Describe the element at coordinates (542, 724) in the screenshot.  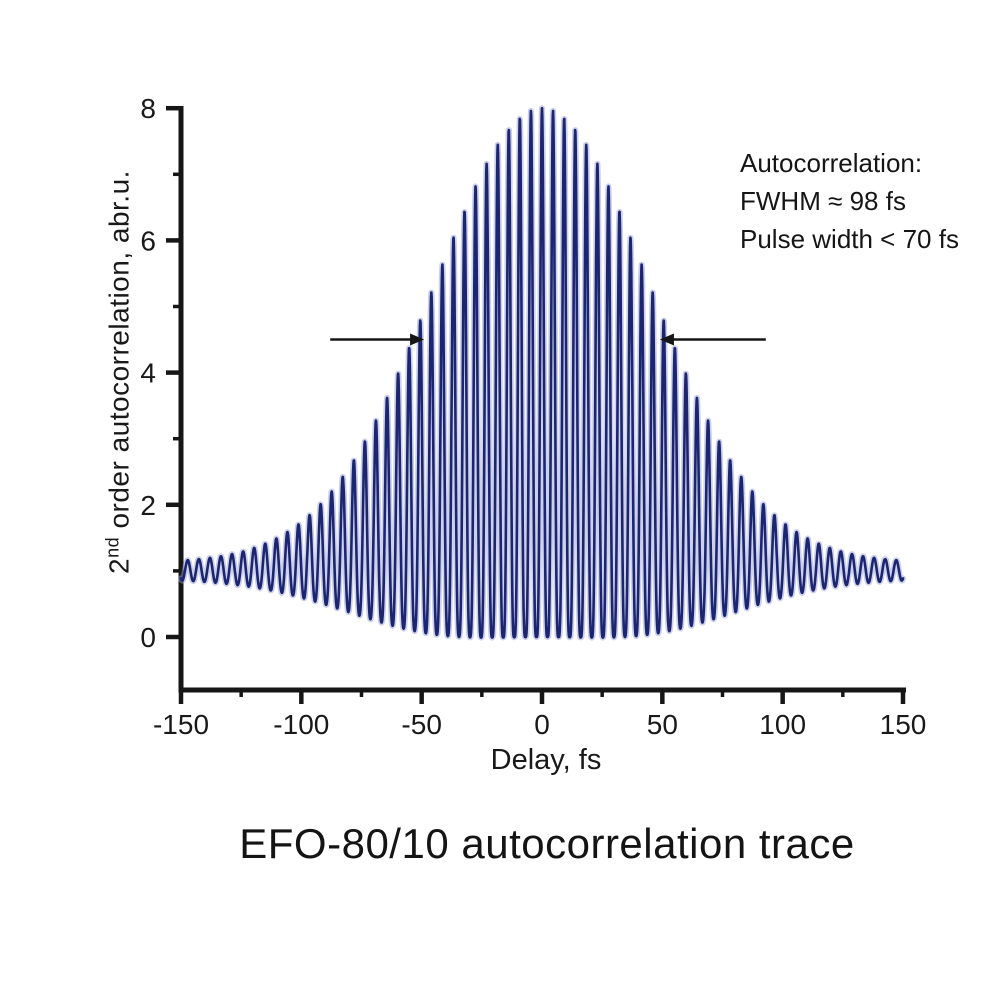
I see `x-tick-label: 0` at that location.